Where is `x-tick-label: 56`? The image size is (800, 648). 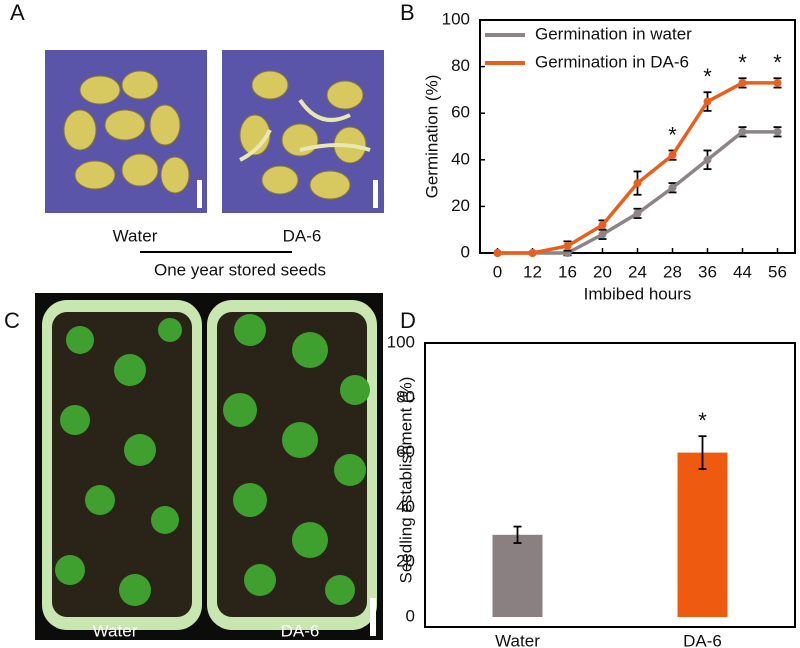
x-tick-label: 56 is located at coordinates (777, 271).